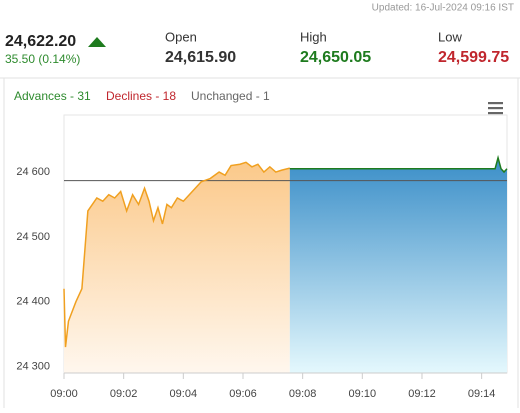  I want to click on x-tick-label: 09:14, so click(482, 394).